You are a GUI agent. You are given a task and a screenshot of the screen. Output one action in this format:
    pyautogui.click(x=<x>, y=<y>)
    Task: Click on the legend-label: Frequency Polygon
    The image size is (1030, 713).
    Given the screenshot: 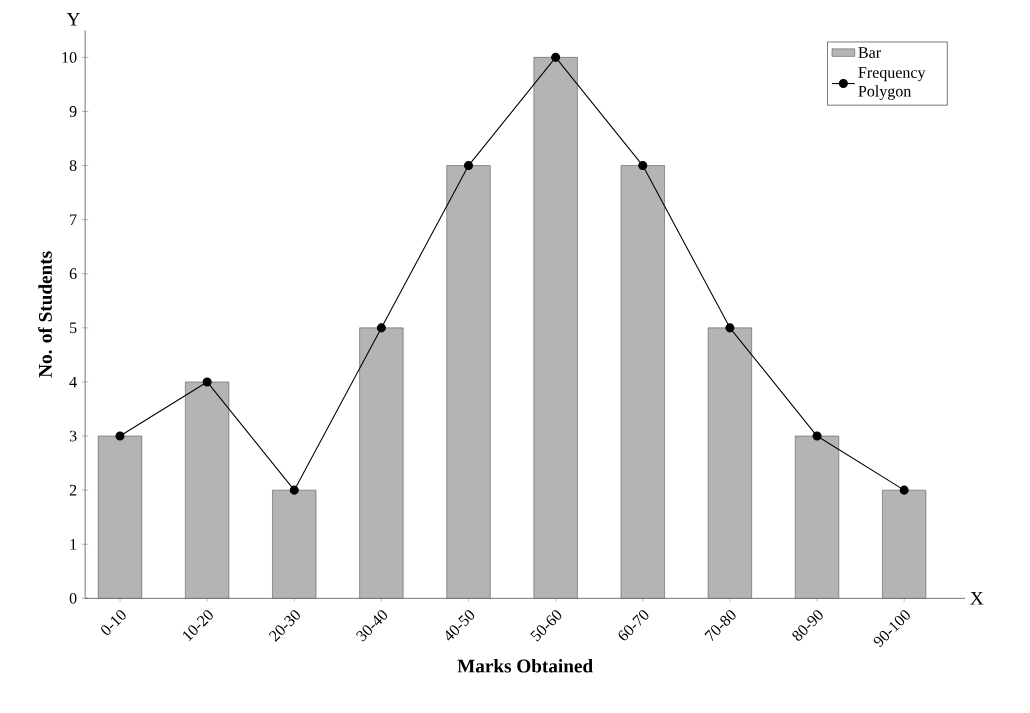 What is the action you would take?
    pyautogui.click(x=892, y=83)
    